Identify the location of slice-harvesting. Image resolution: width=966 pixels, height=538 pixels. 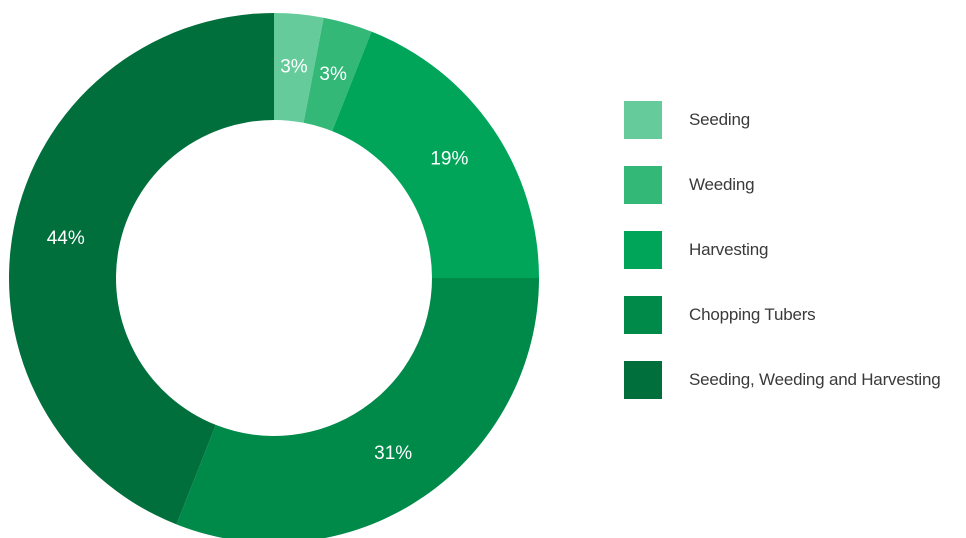
(435, 154).